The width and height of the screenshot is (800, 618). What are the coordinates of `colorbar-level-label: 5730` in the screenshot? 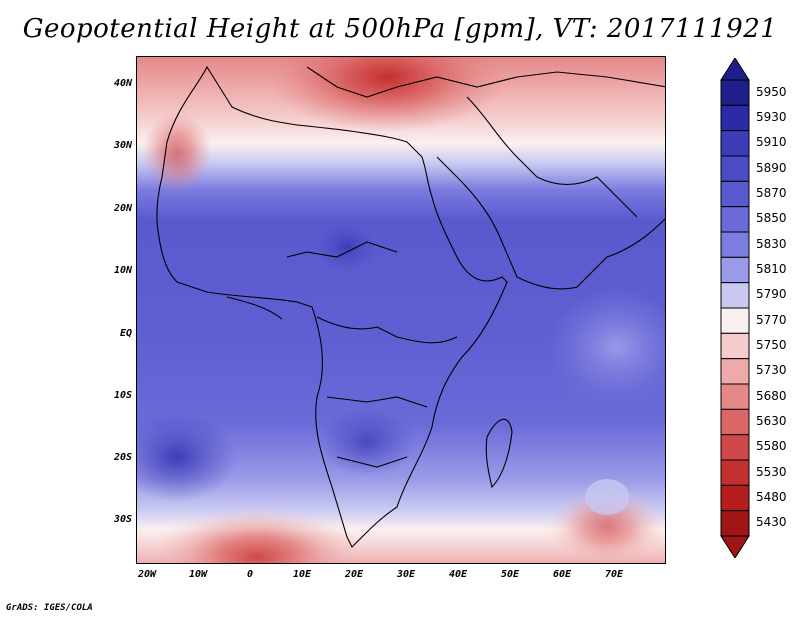 It's located at (771, 370).